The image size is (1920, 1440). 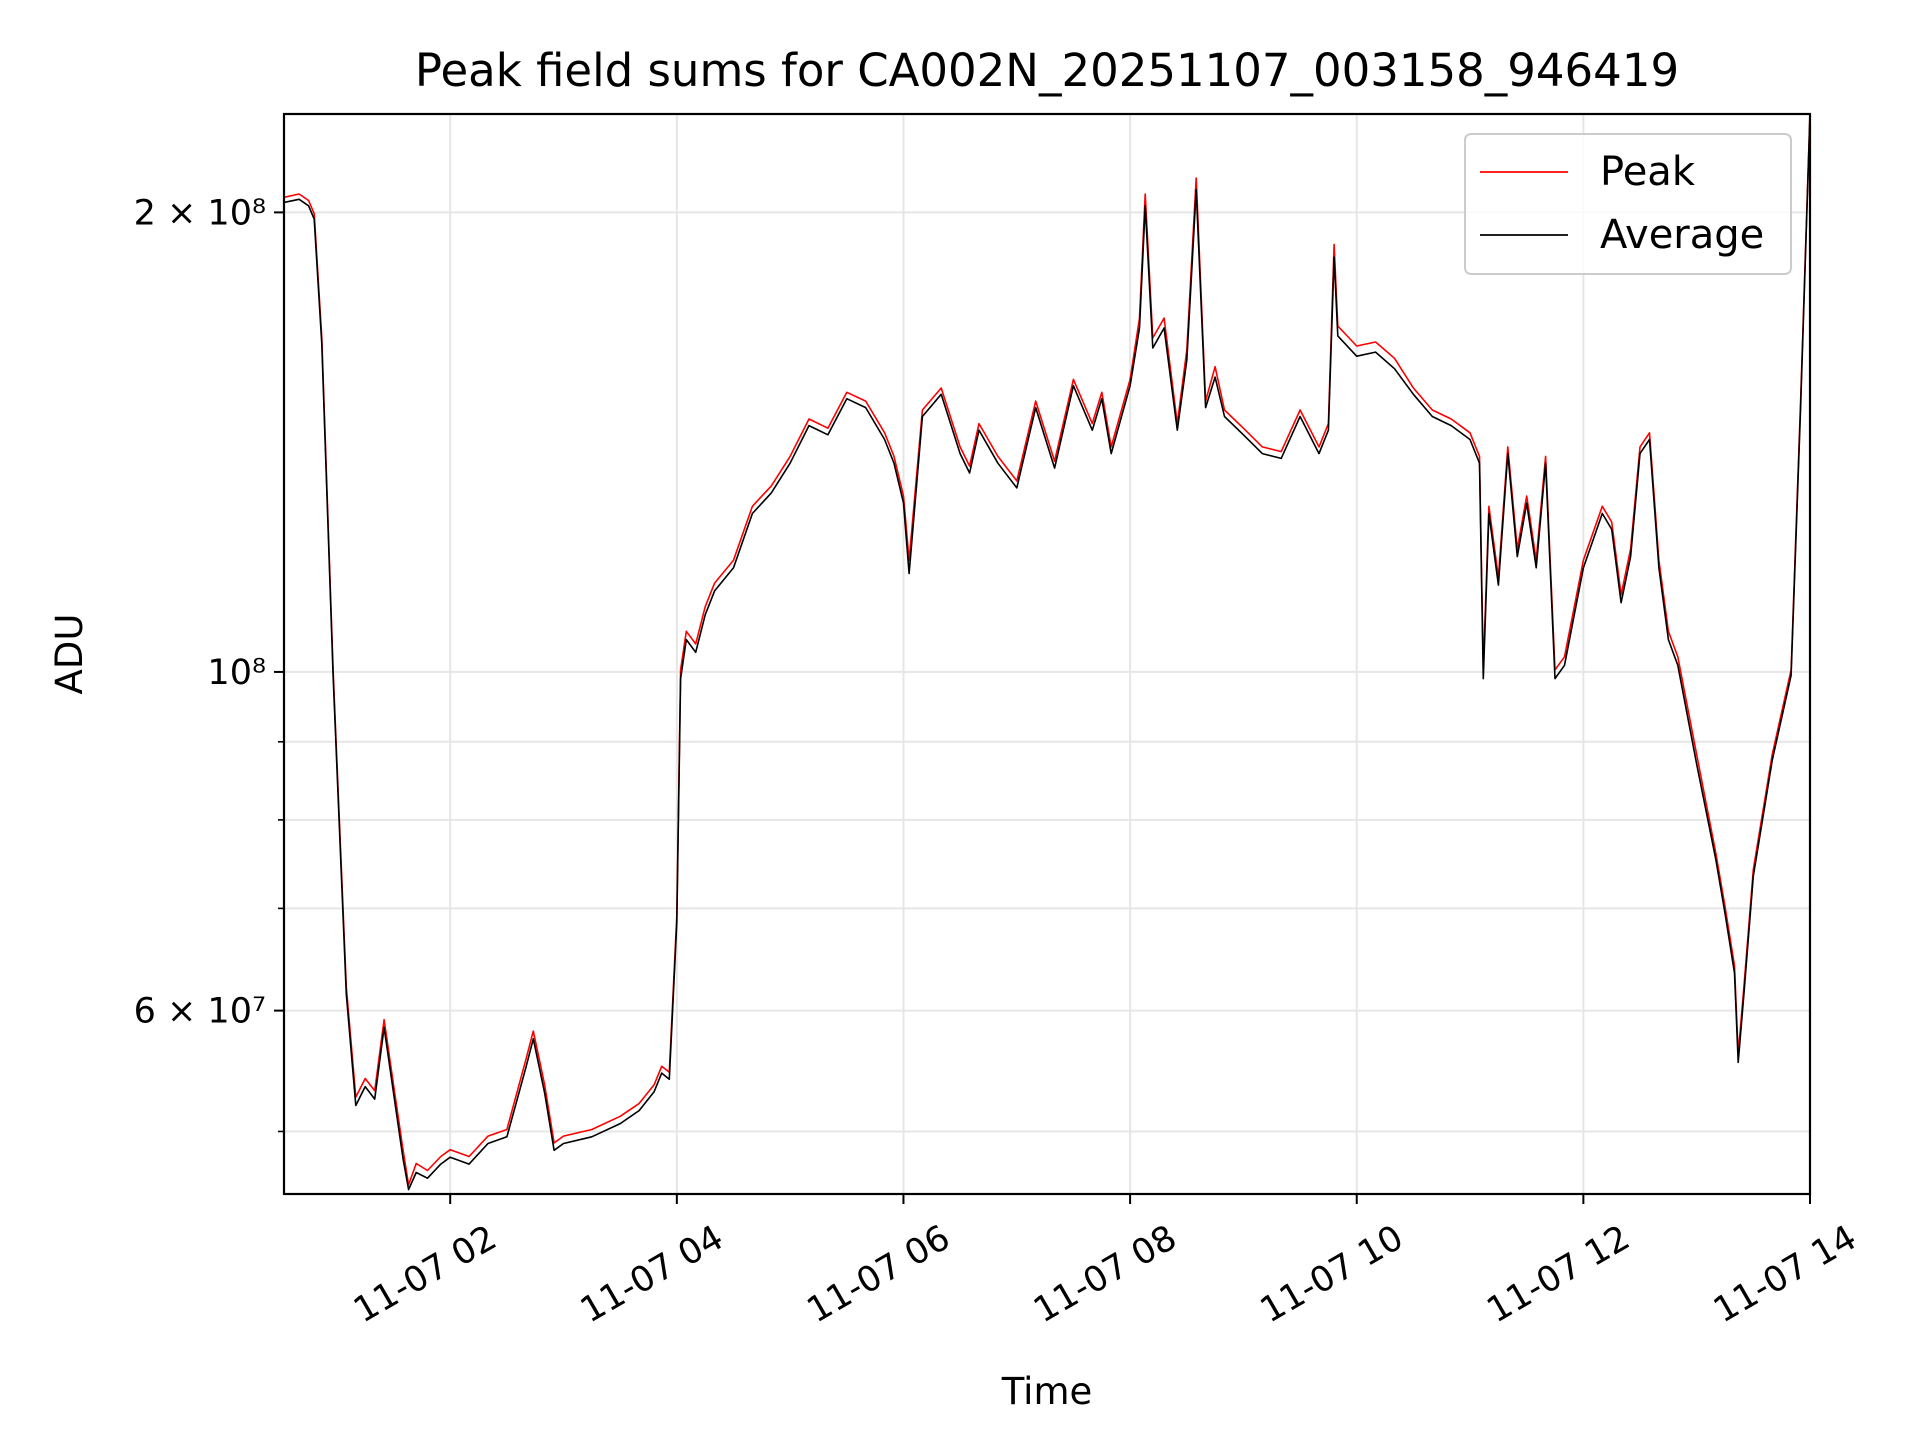 What do you see at coordinates (69, 654) in the screenshot?
I see `y-axis-label: ADU` at bounding box center [69, 654].